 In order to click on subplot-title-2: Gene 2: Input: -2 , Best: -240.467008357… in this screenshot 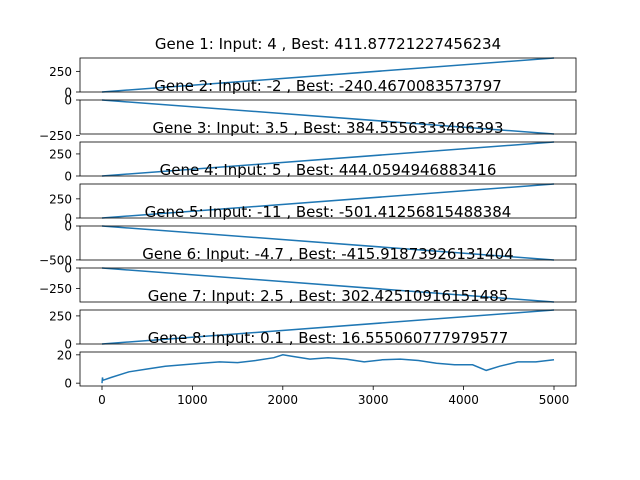, I will do `click(328, 86)`.